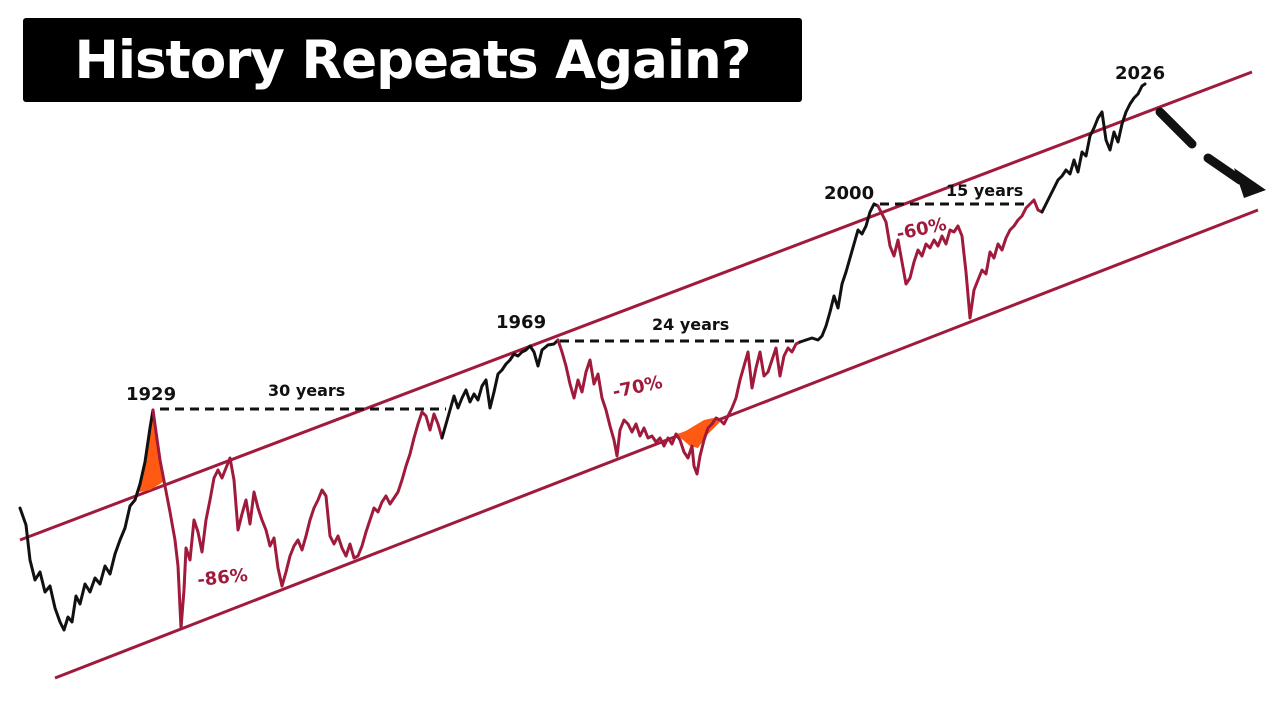 The height and width of the screenshot is (720, 1280). I want to click on drop-label-1969: -70%, so click(638, 387).